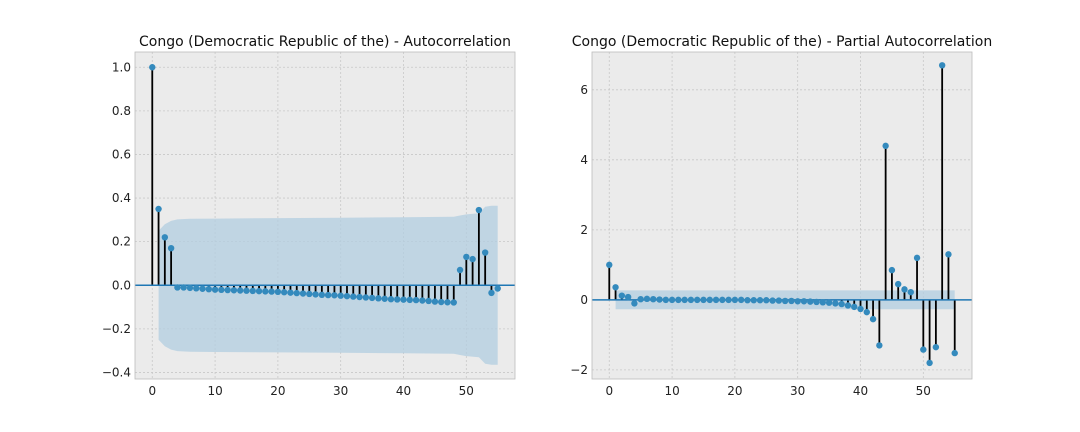 The height and width of the screenshot is (432, 1080). Describe the element at coordinates (121, 198) in the screenshot. I see `y-tick-label: 0.4` at that location.